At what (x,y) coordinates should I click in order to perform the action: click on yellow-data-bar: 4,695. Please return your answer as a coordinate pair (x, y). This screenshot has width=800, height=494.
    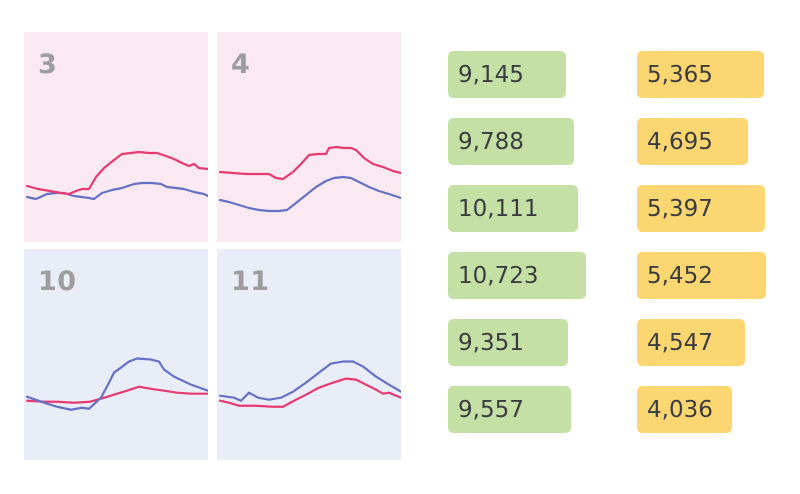
    Looking at the image, I should click on (692, 141).